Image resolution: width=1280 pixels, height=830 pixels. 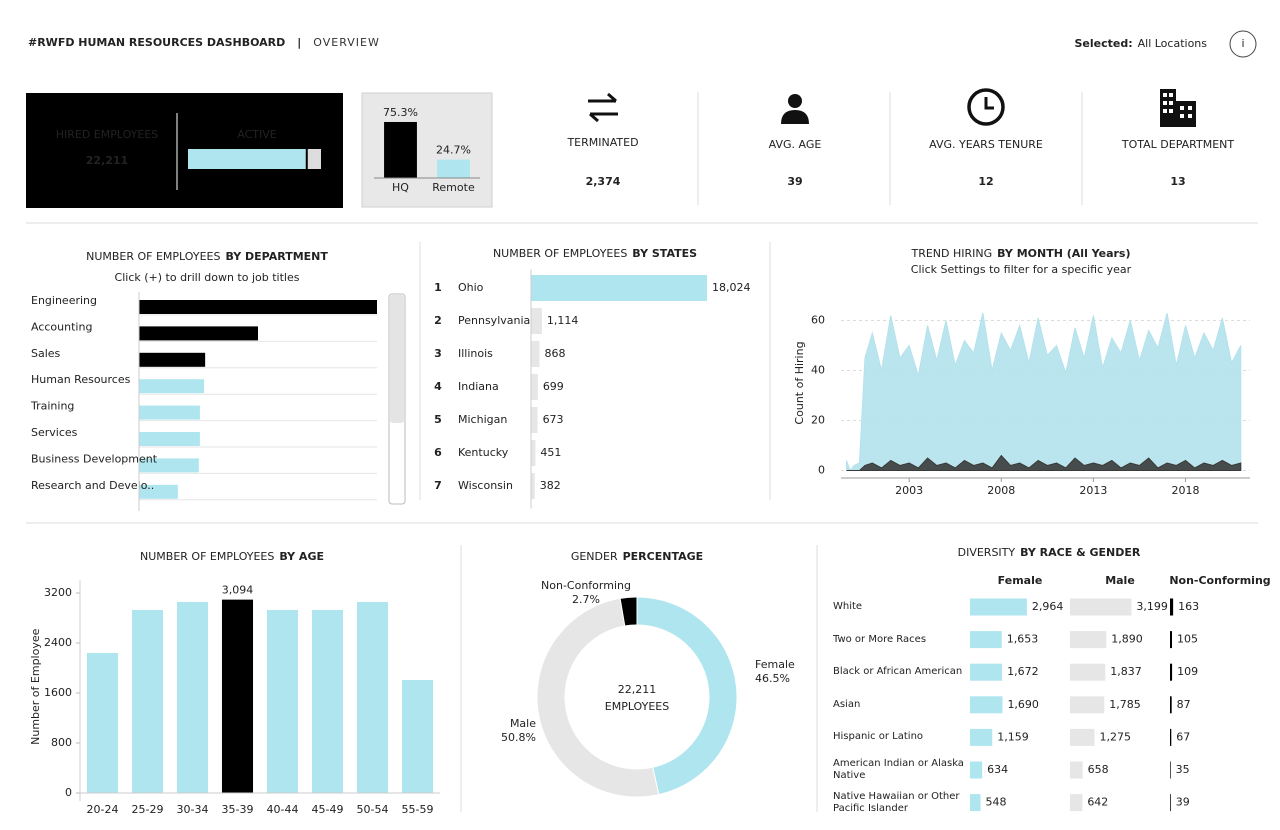 I want to click on rank-label: 2, so click(x=438, y=320).